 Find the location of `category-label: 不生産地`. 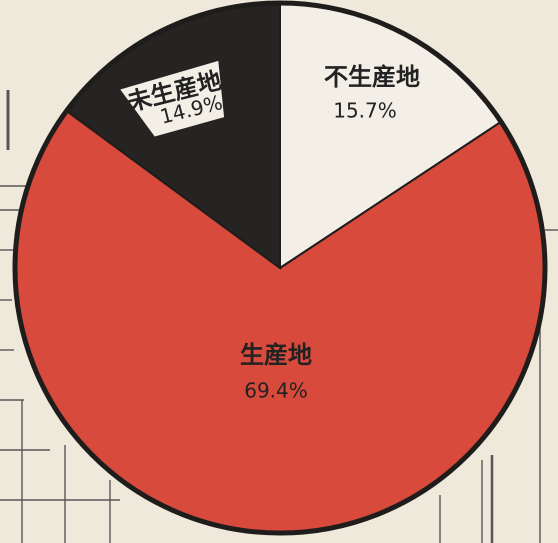

category-label: 不生産地 is located at coordinates (372, 77).